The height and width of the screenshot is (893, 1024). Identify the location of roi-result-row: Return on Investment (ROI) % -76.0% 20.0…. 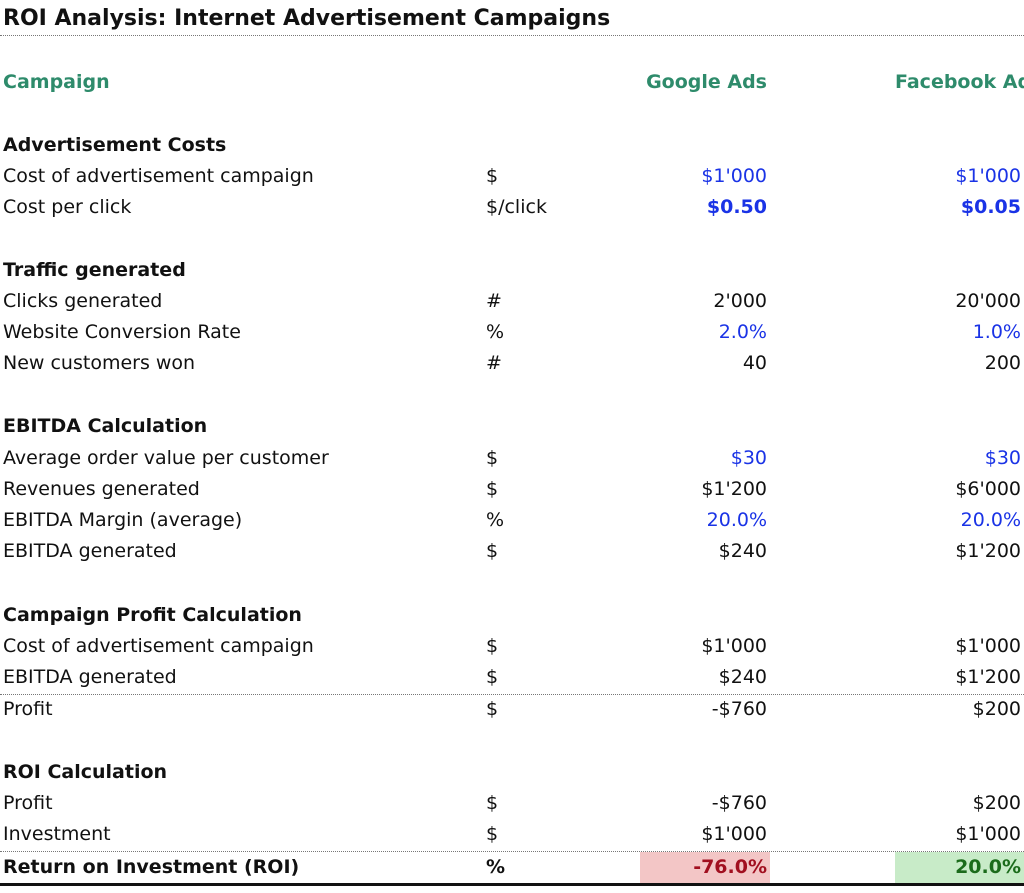
(512, 867).